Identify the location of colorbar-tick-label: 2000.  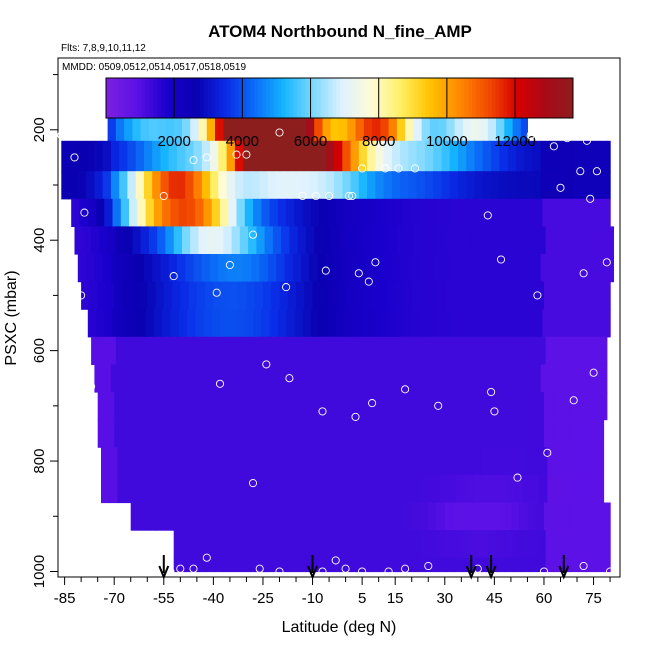
(173, 141).